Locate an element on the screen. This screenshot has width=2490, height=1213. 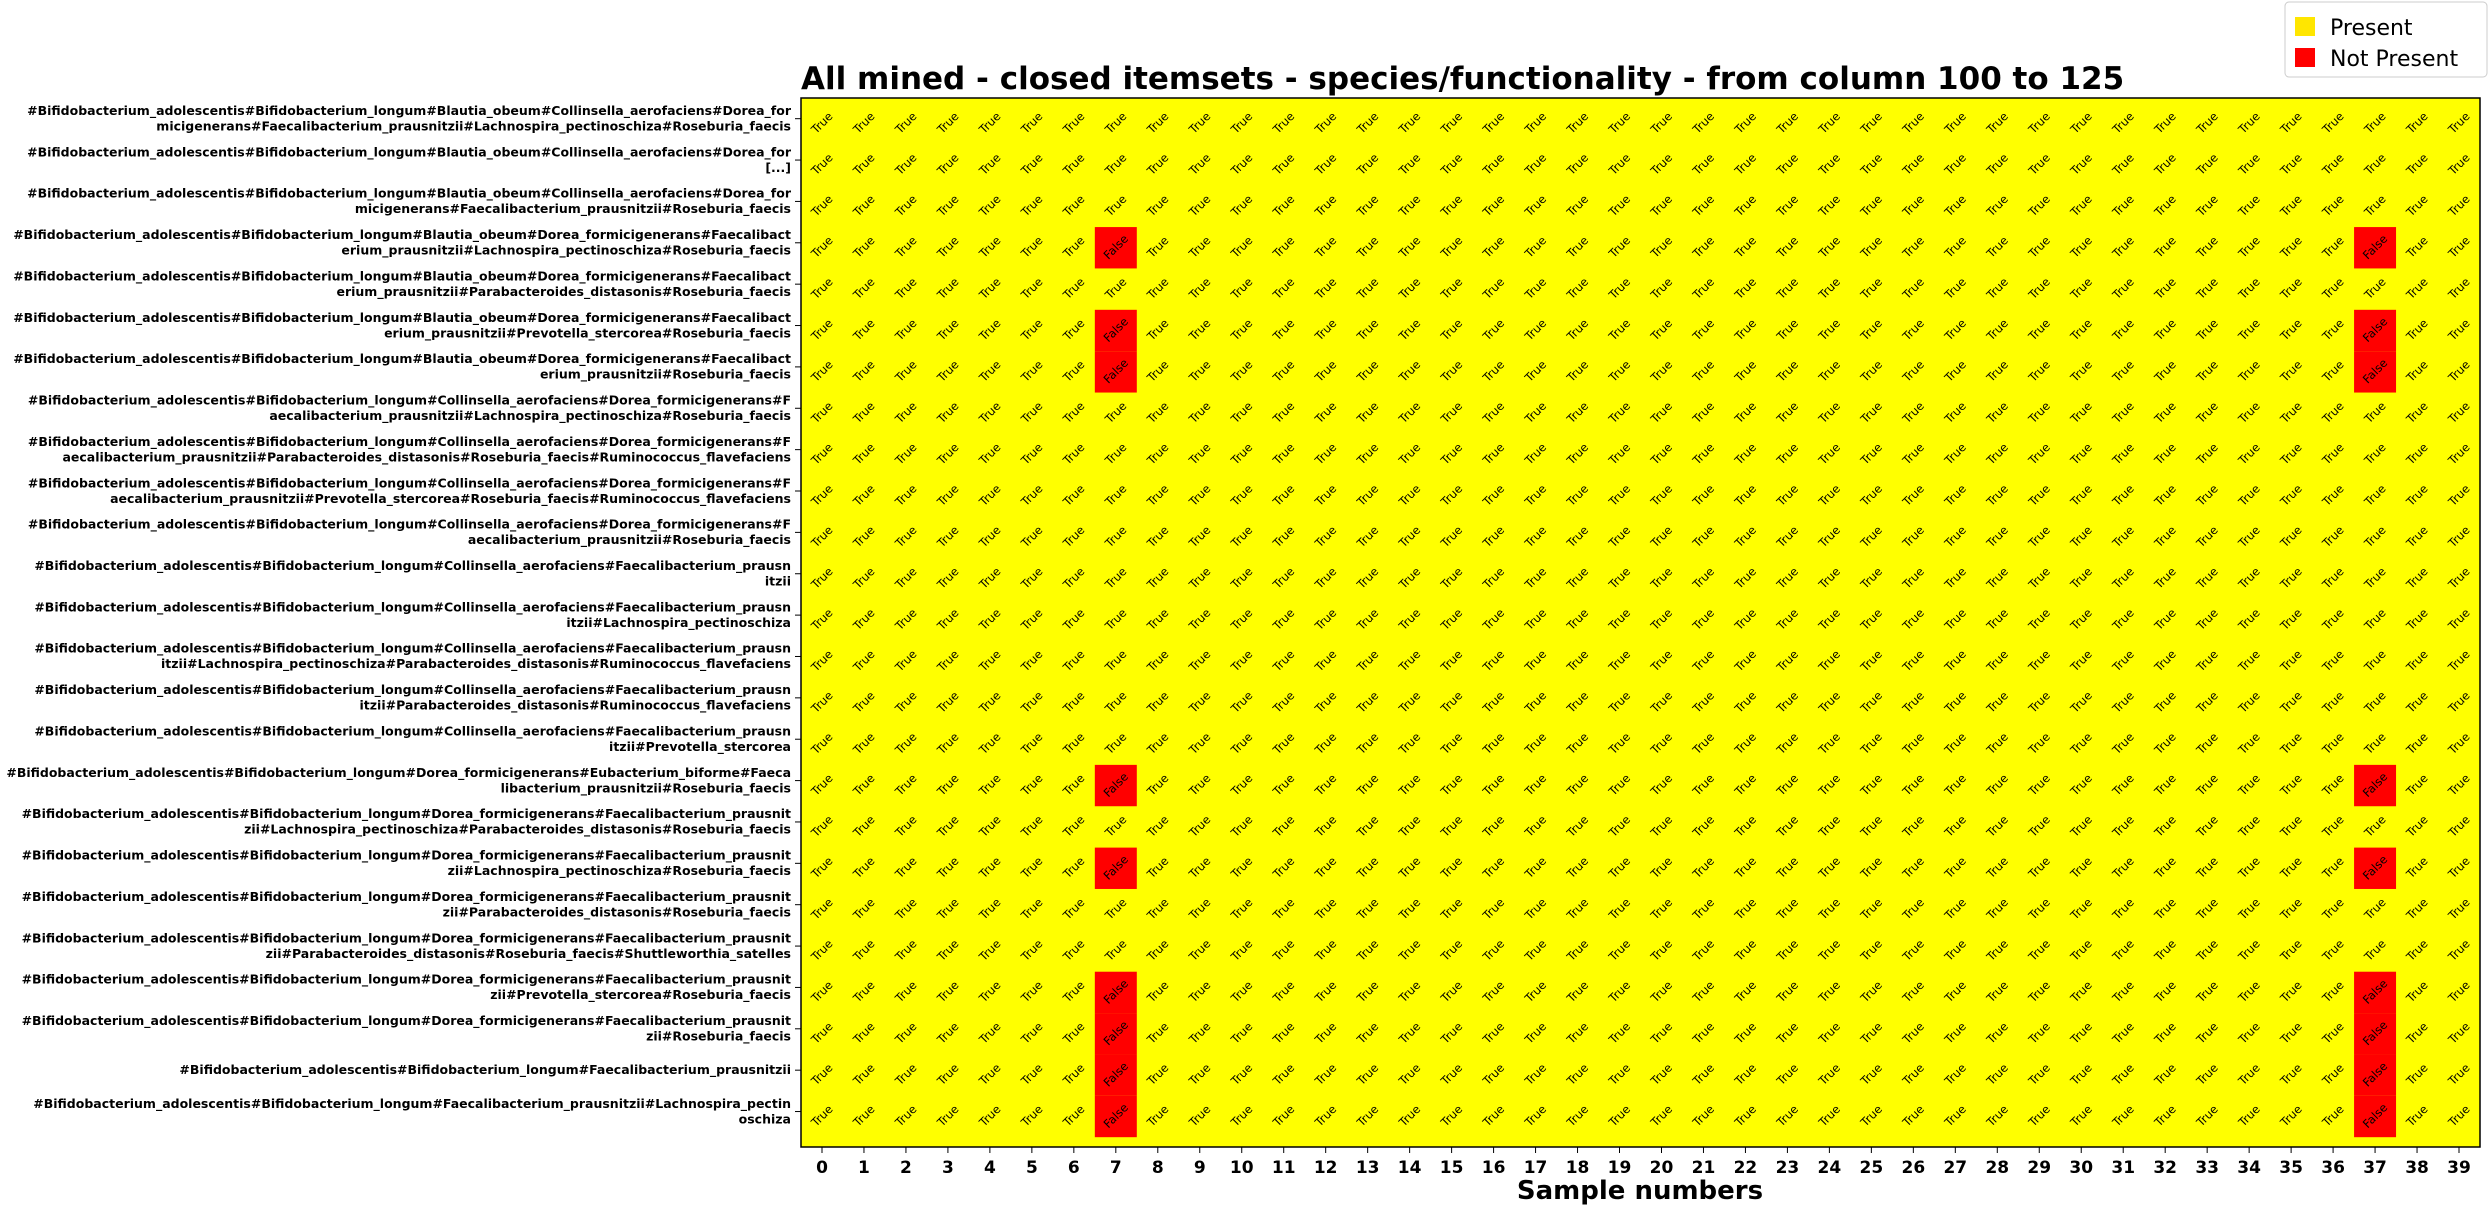
x-tick-label: 34 is located at coordinates (2249, 1168).